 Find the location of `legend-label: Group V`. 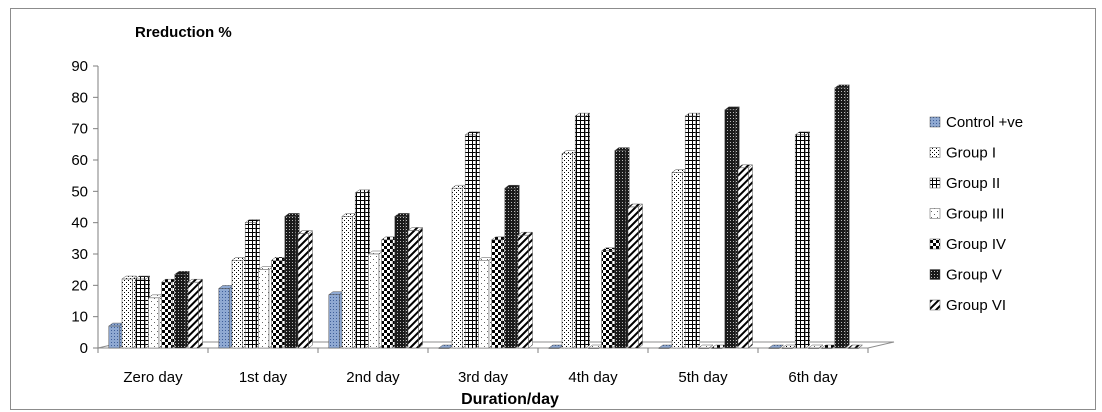

legend-label: Group V is located at coordinates (974, 275).